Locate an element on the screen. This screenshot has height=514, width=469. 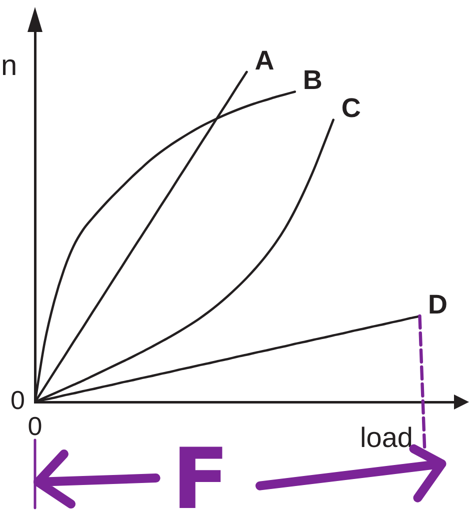
x-axis-title: load is located at coordinates (386, 437).